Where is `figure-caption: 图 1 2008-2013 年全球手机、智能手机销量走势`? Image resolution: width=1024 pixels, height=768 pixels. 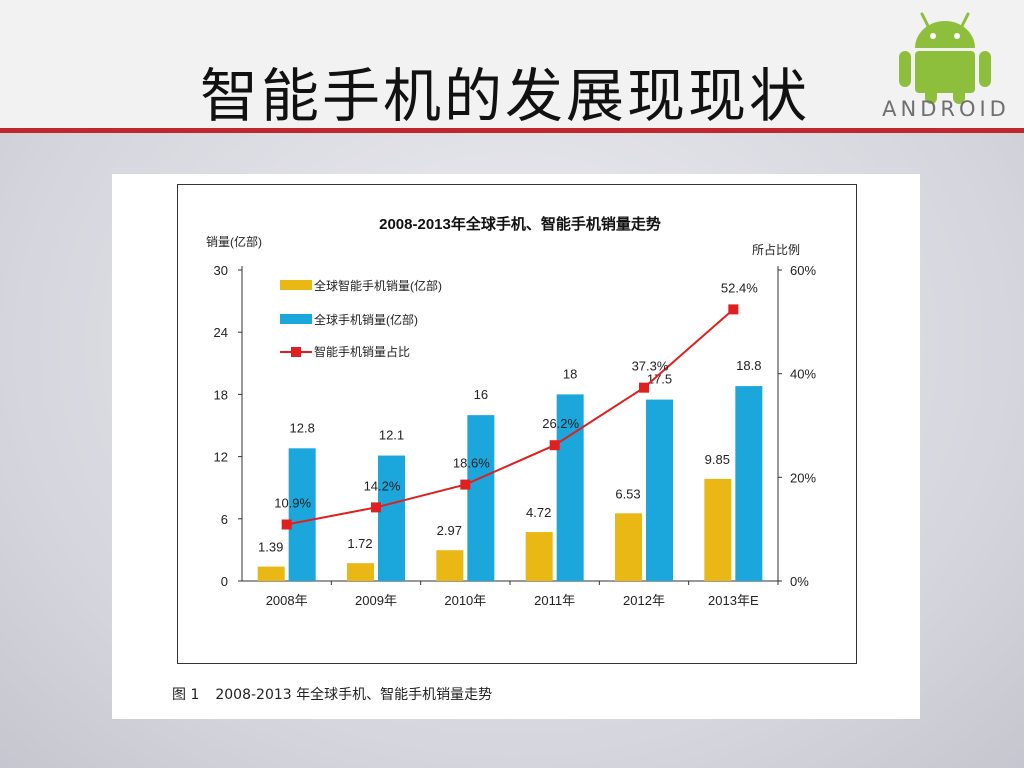 figure-caption: 图 1 2008-2013 年全球手机、智能手机销量走势 is located at coordinates (340, 694).